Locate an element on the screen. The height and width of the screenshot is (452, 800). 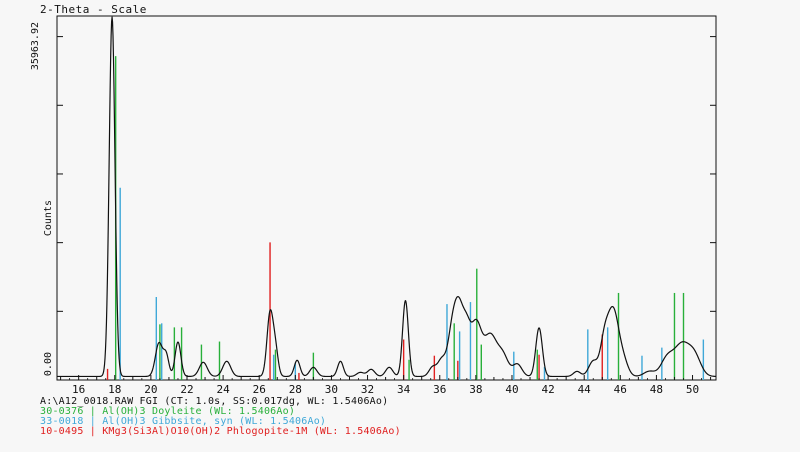
x-tick-label: 16 is located at coordinates (78, 389).